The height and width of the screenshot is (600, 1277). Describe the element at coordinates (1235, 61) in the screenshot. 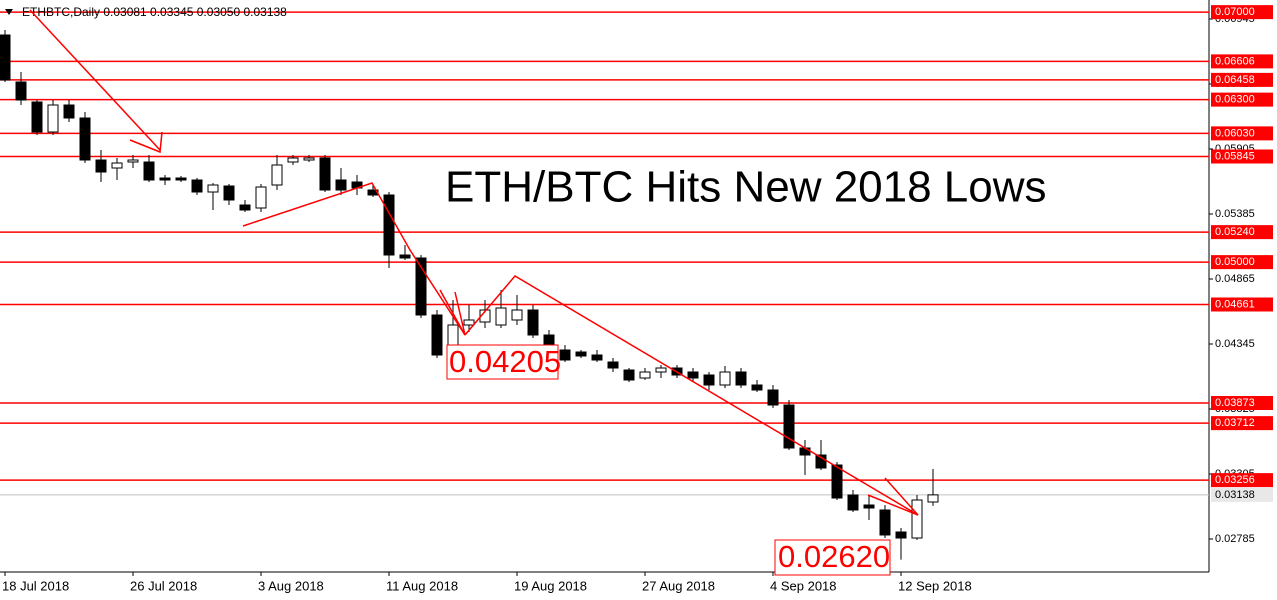

I see `level-label: 0.06606` at that location.